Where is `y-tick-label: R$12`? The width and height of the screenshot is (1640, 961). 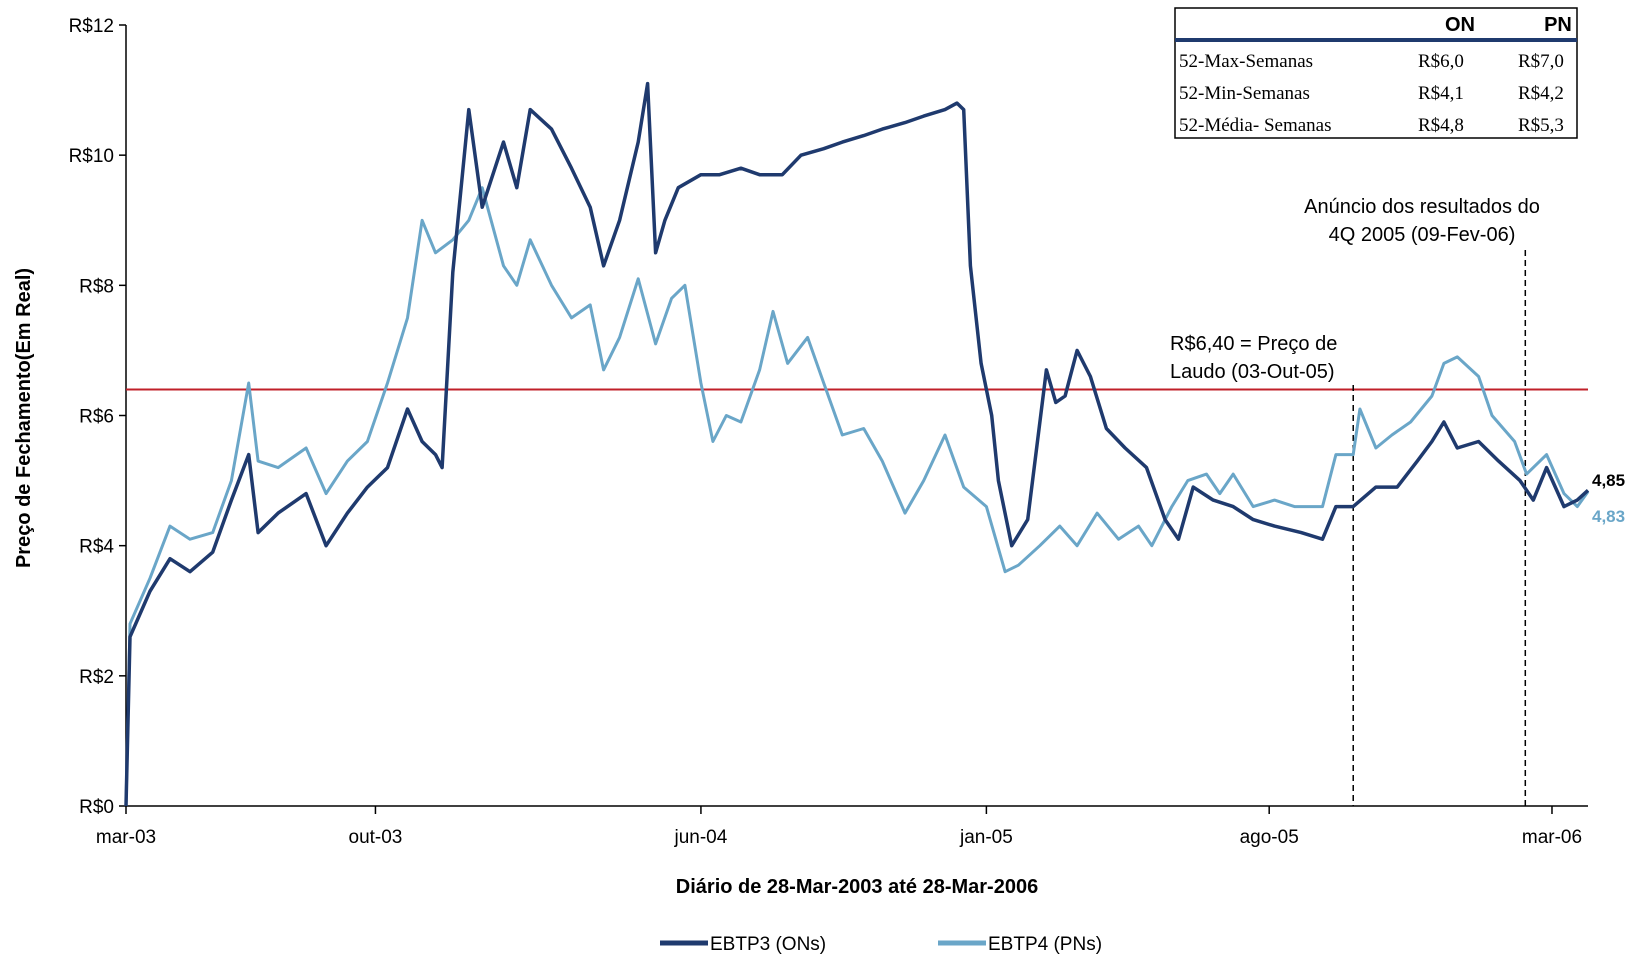
y-tick-label: R$12 is located at coordinates (91, 26).